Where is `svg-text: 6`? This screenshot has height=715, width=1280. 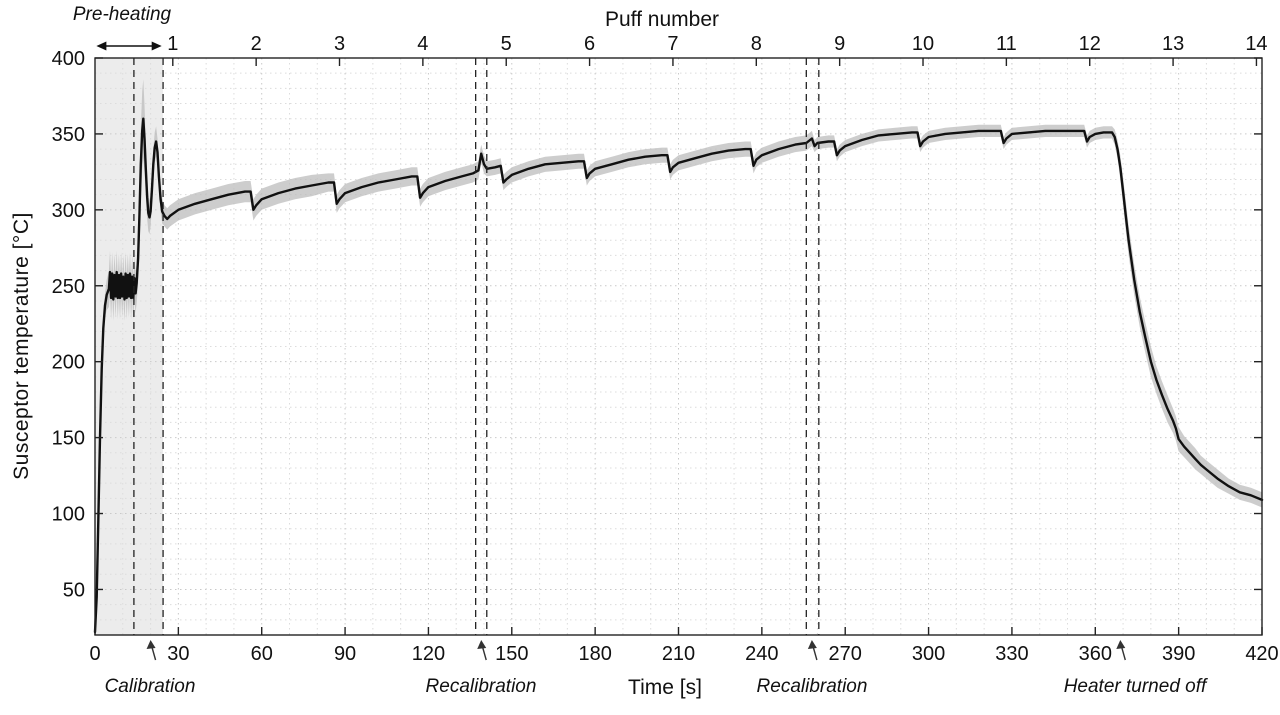 svg-text: 6 is located at coordinates (589, 44).